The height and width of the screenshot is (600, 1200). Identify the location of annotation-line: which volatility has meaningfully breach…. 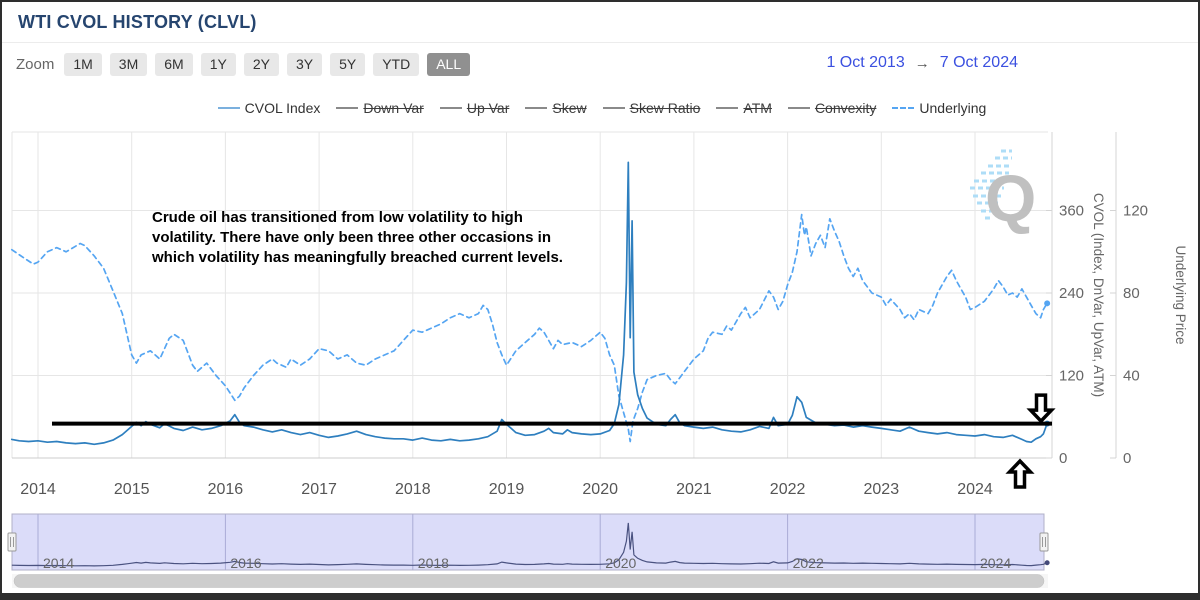
(357, 257).